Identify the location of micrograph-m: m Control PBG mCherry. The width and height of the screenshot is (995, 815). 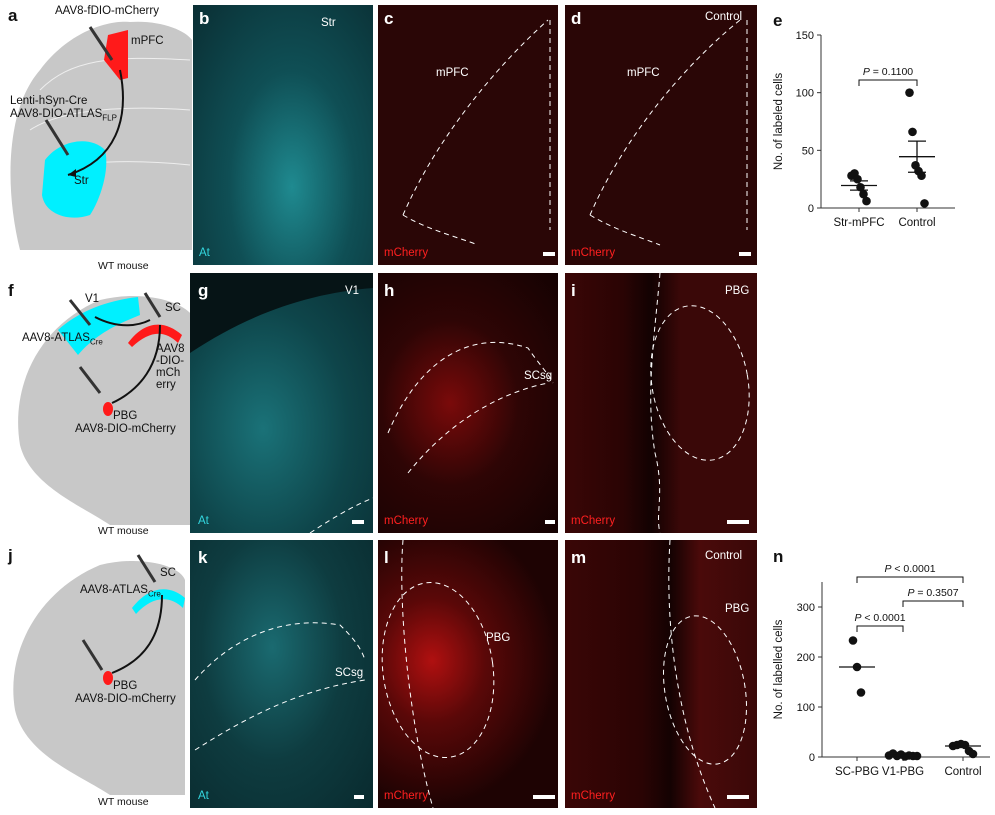
(661, 674).